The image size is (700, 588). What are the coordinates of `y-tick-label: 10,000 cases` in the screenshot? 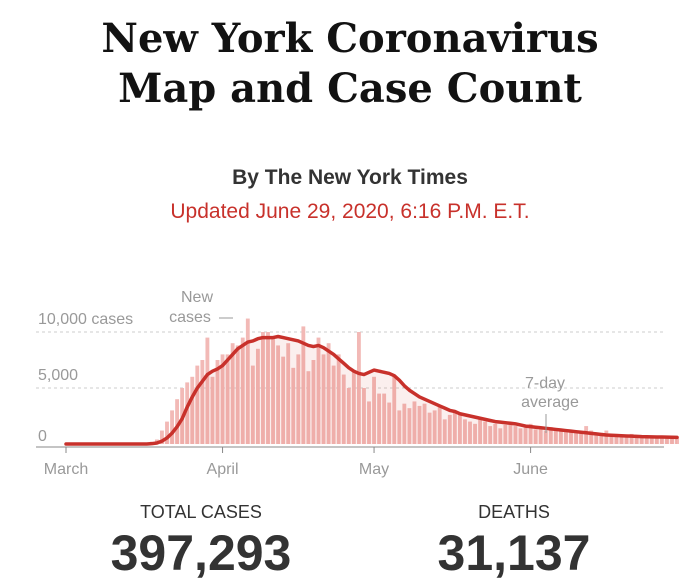 It's located at (85, 319).